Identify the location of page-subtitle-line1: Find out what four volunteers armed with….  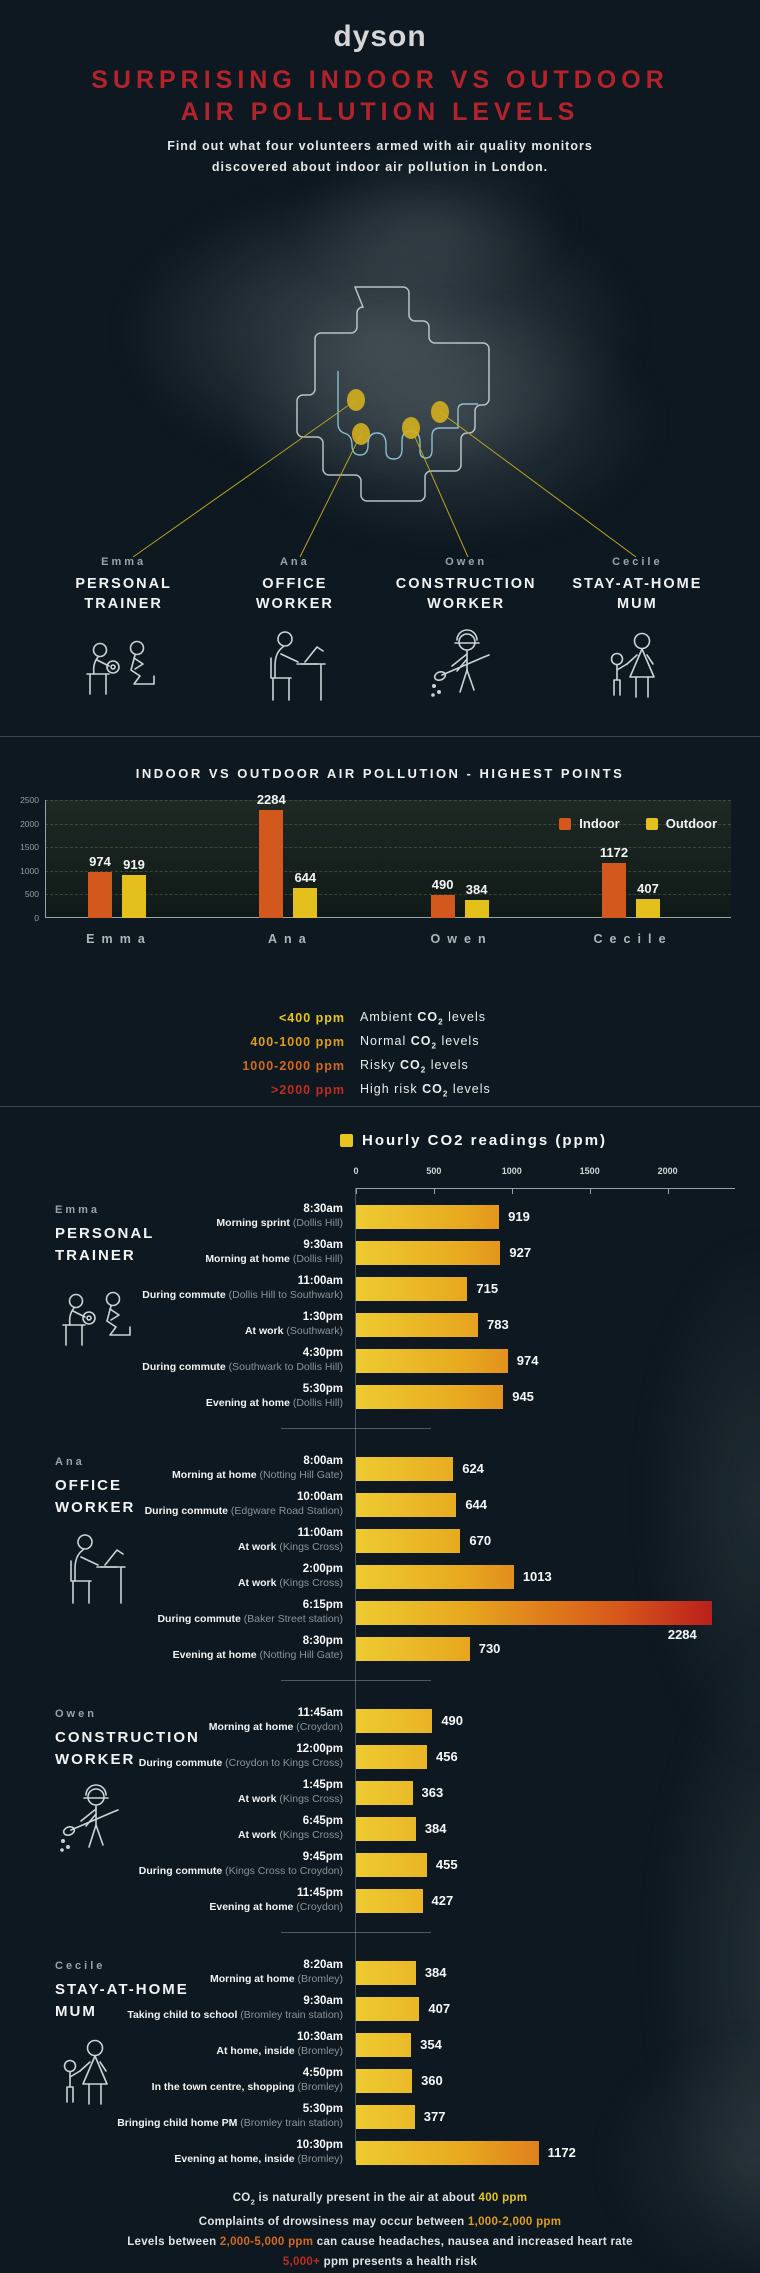
(380, 146).